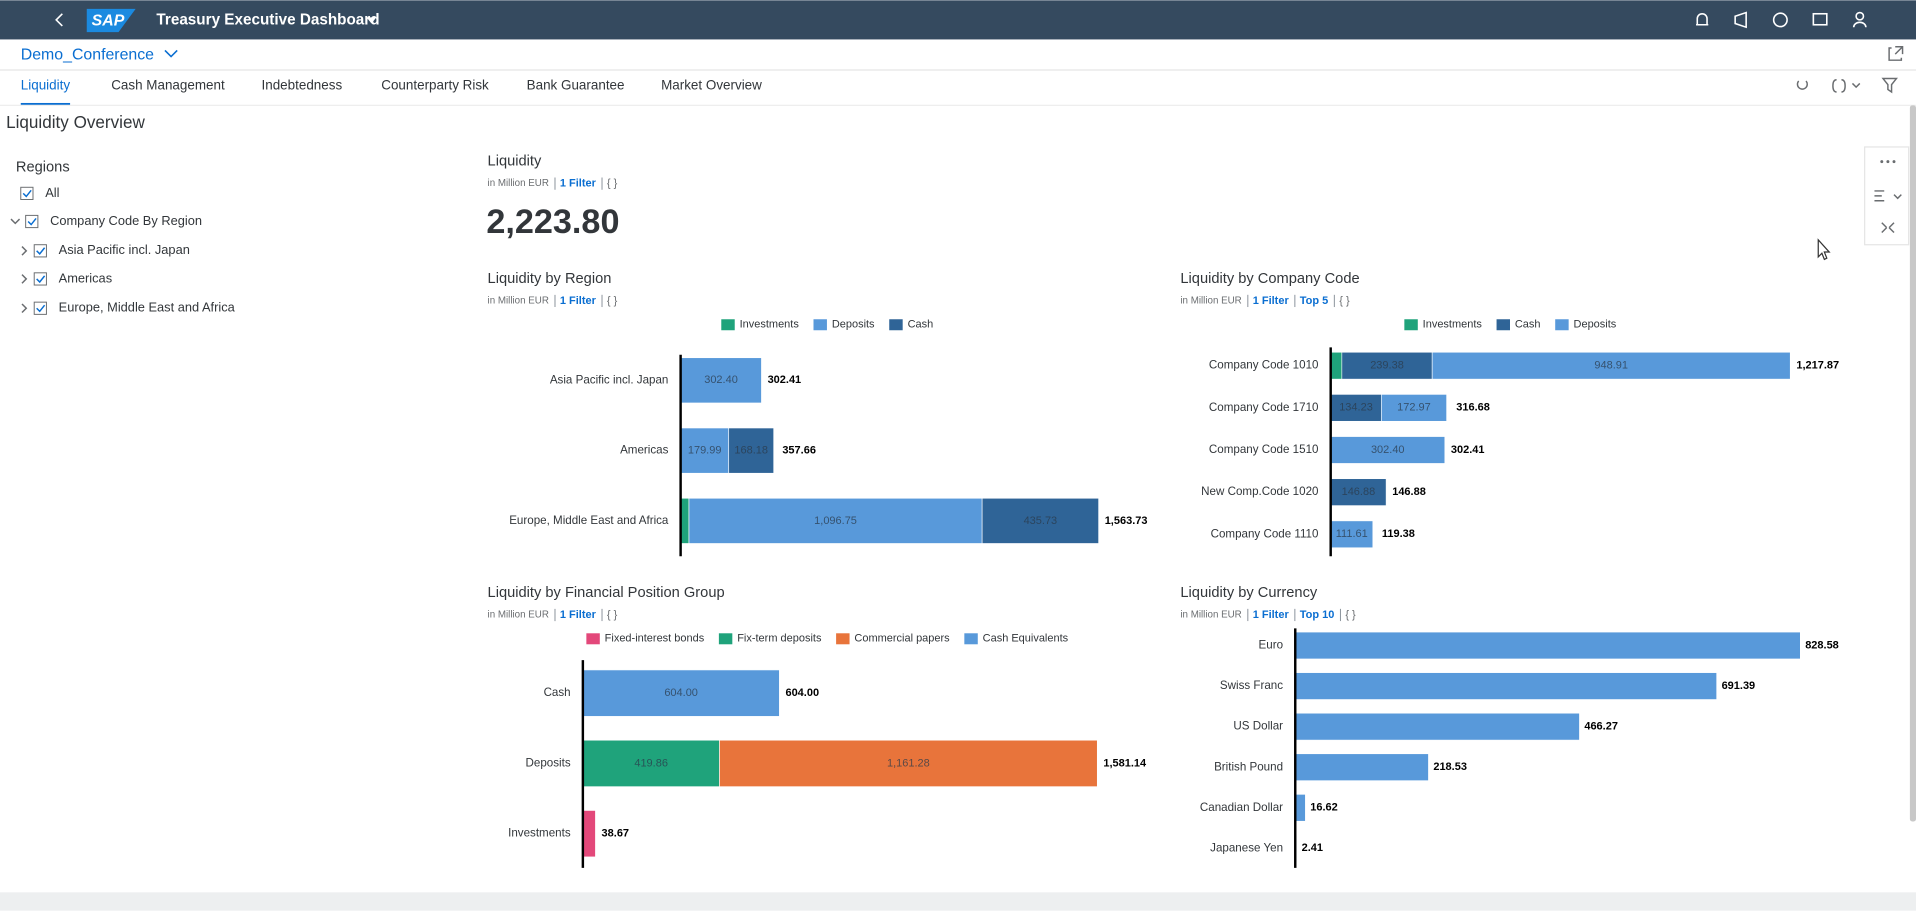 Image resolution: width=1916 pixels, height=911 pixels. Describe the element at coordinates (1265, 533) in the screenshot. I see `category-label: Company Code 1110` at that location.